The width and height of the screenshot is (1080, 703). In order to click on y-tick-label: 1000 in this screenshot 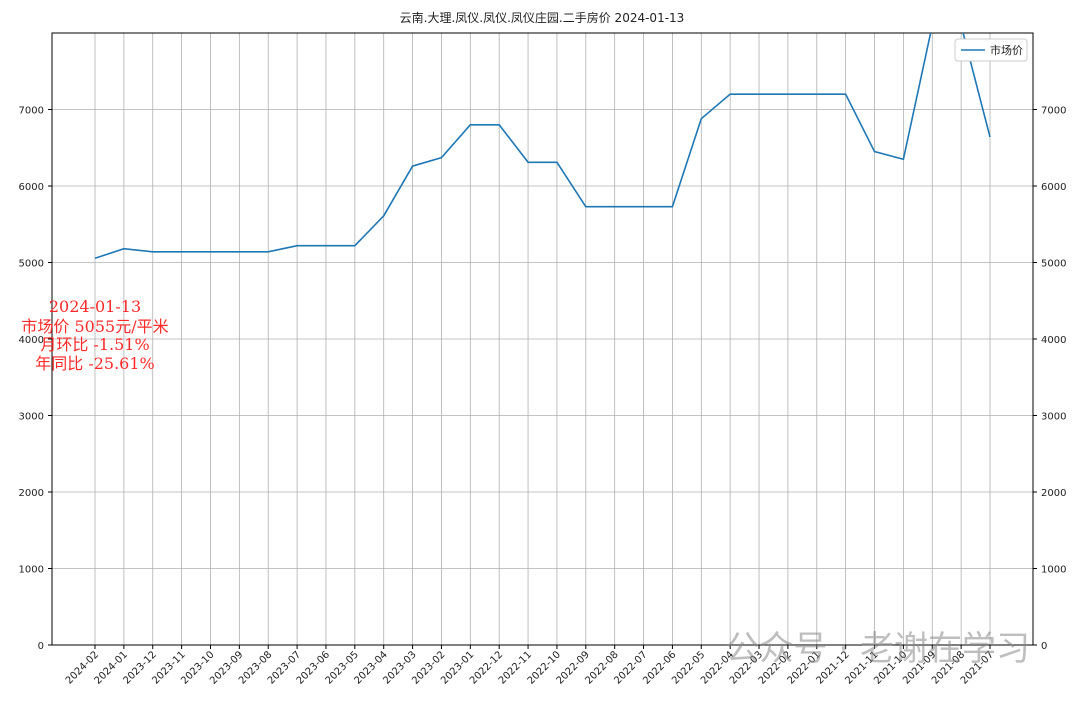, I will do `click(31, 570)`.